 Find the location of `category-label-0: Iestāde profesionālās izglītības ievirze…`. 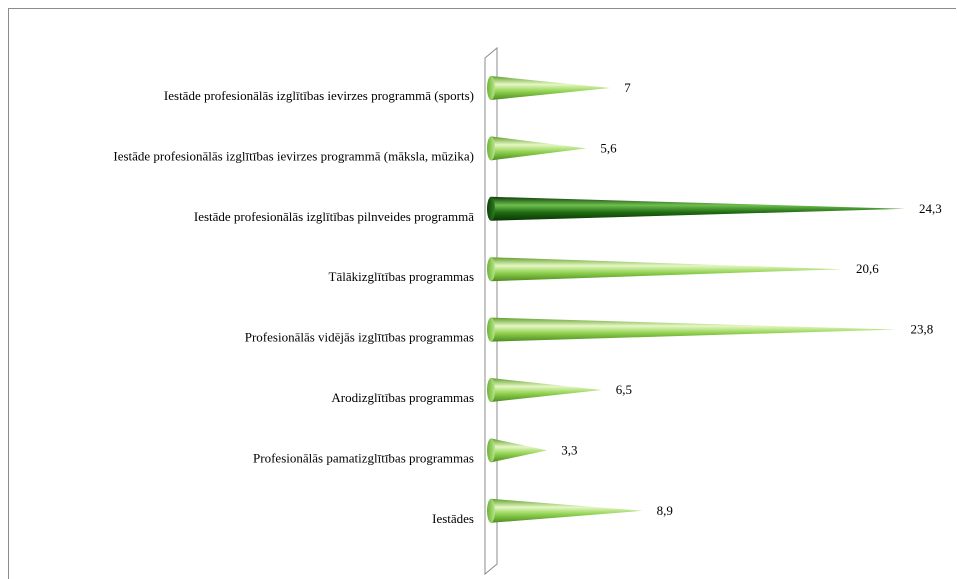

category-label-0: Iestāde profesionālās izglītības ievirze… is located at coordinates (319, 95).